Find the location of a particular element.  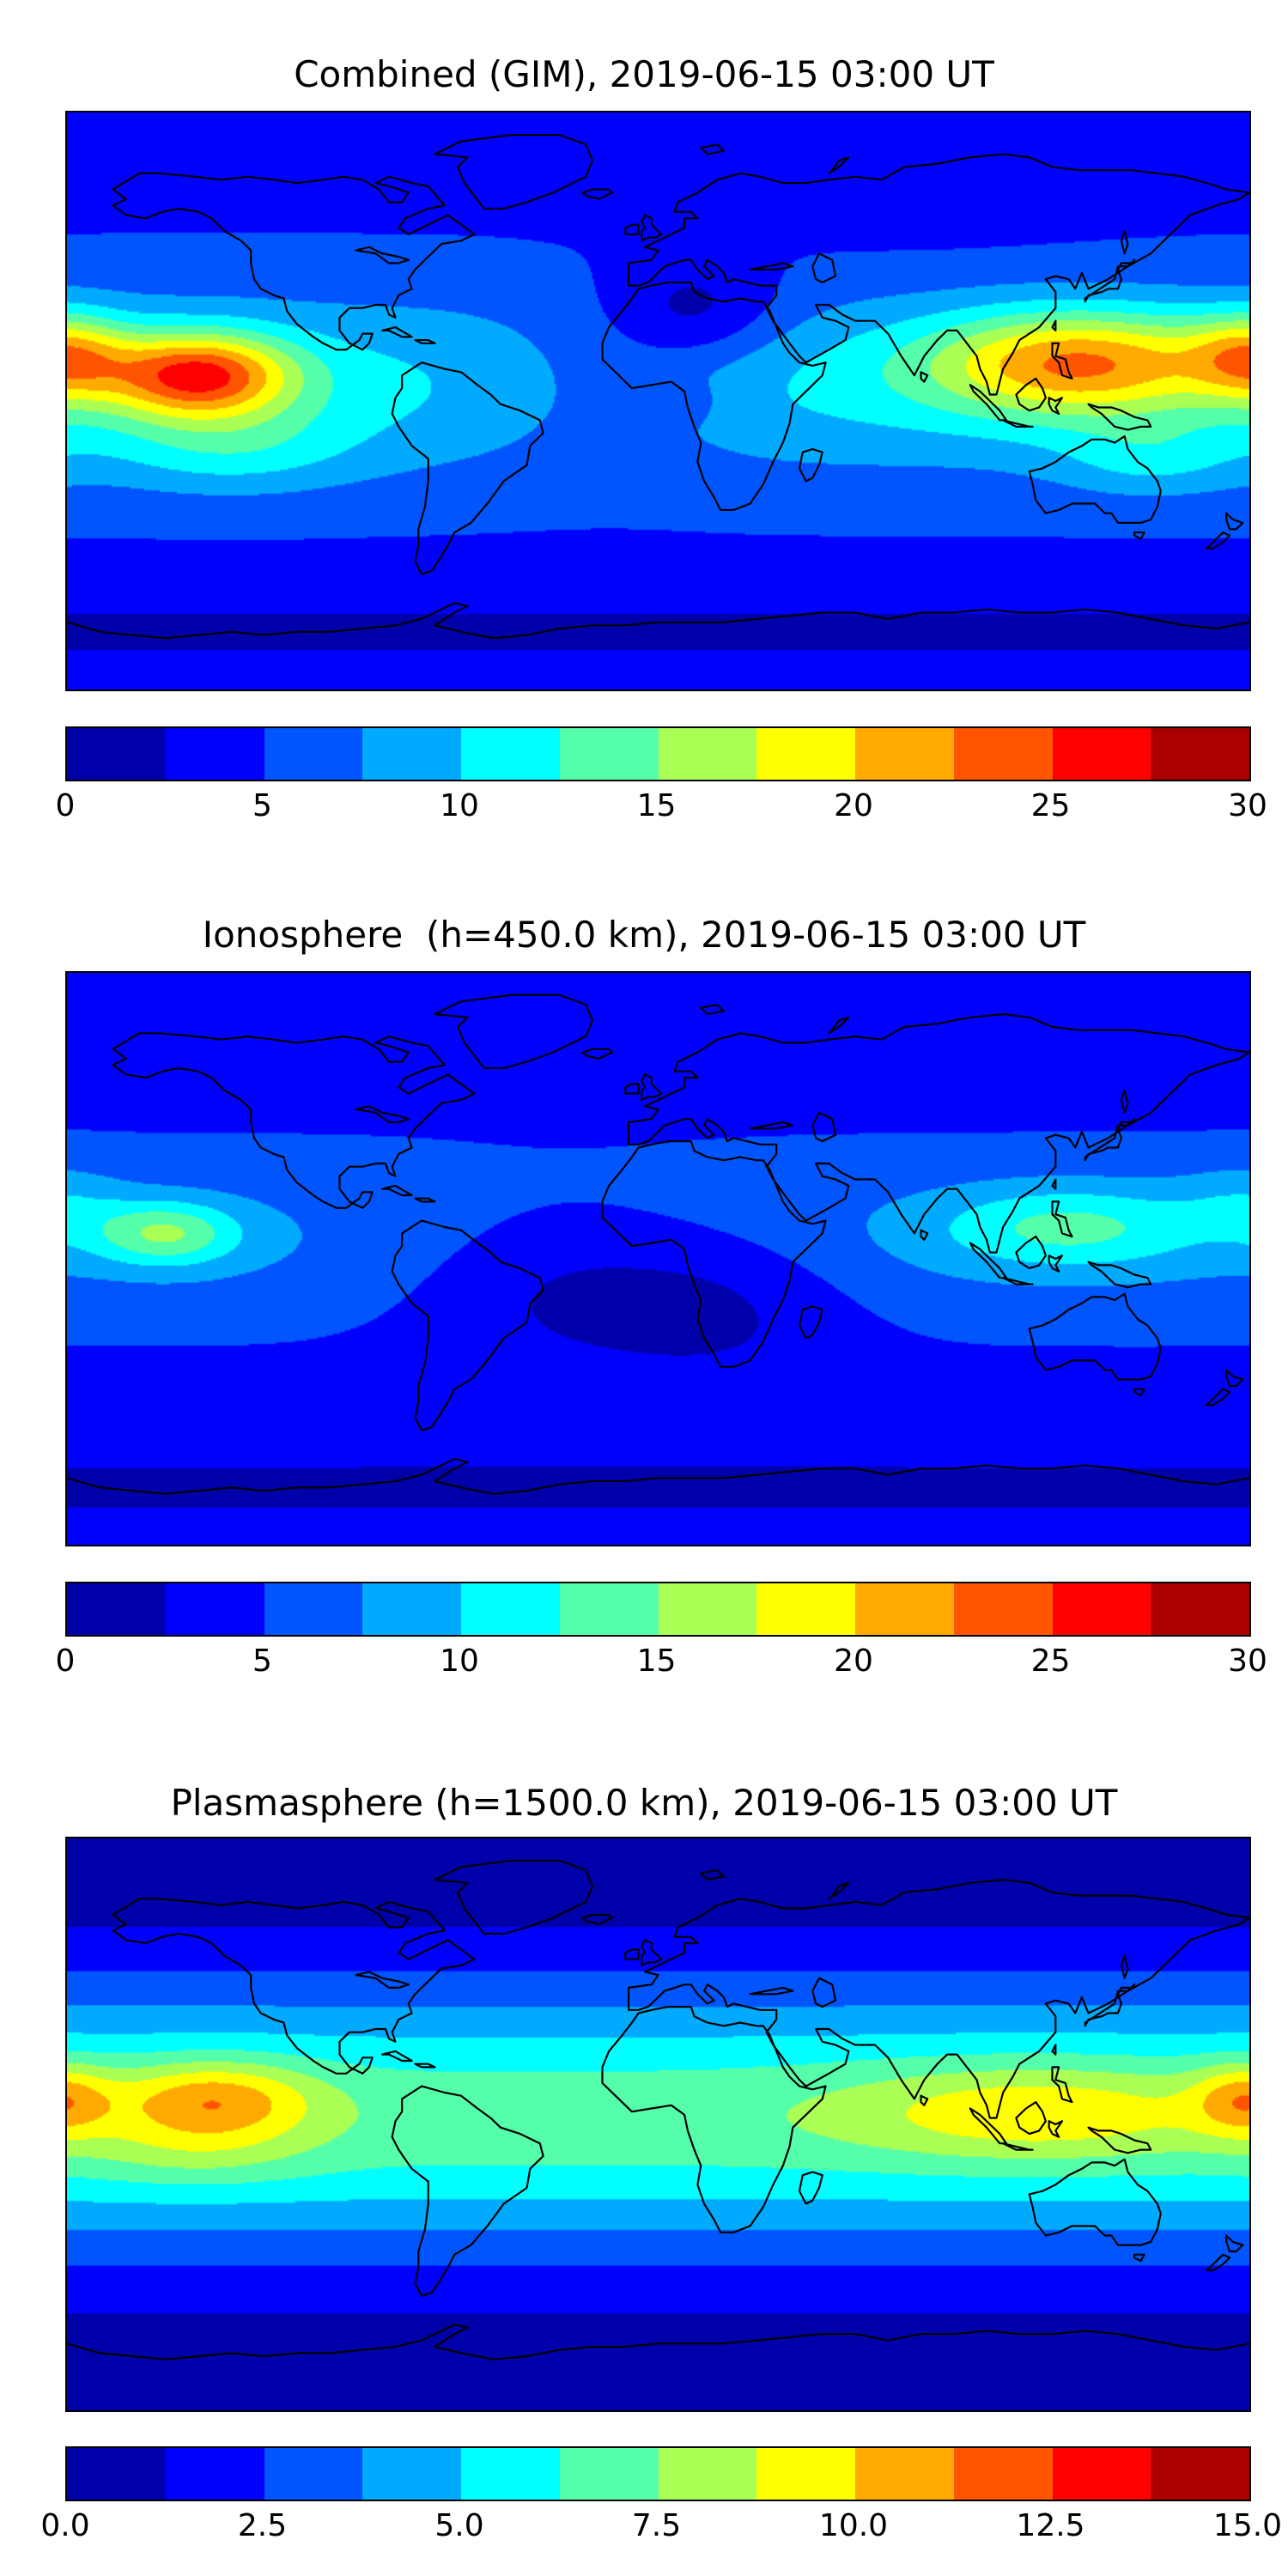

colorbar-tick-label: 10.0 is located at coordinates (854, 2525).